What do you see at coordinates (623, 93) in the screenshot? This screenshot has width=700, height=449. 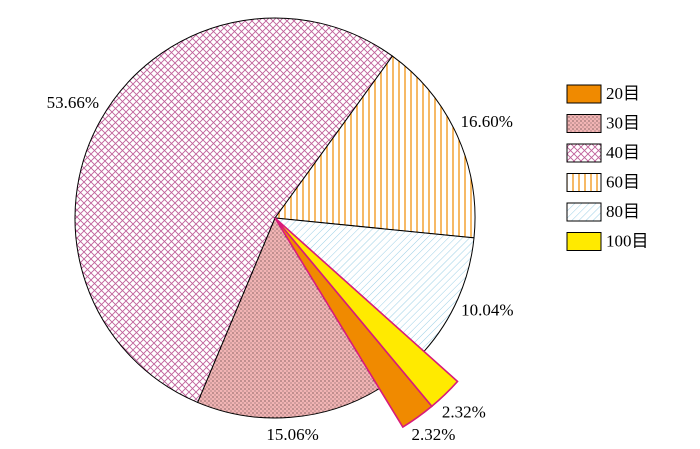 I see `legend-label: 20目` at bounding box center [623, 93].